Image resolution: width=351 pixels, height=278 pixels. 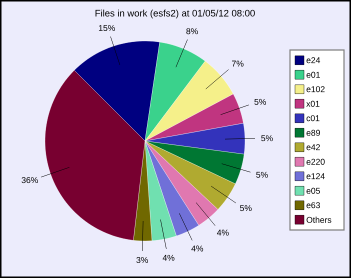 What do you see at coordinates (313, 60) in the screenshot?
I see `legend-label: e24` at bounding box center [313, 60].